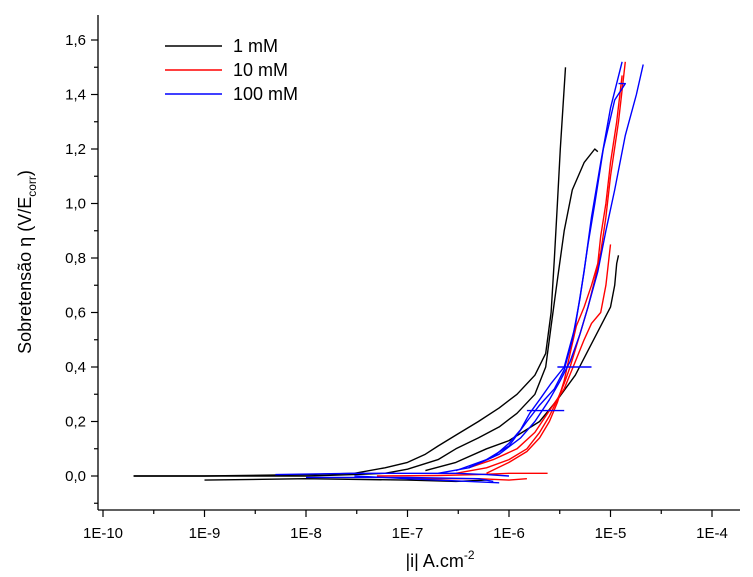  Describe the element at coordinates (509, 533) in the screenshot. I see `x-tick-label: 1E-6` at that location.